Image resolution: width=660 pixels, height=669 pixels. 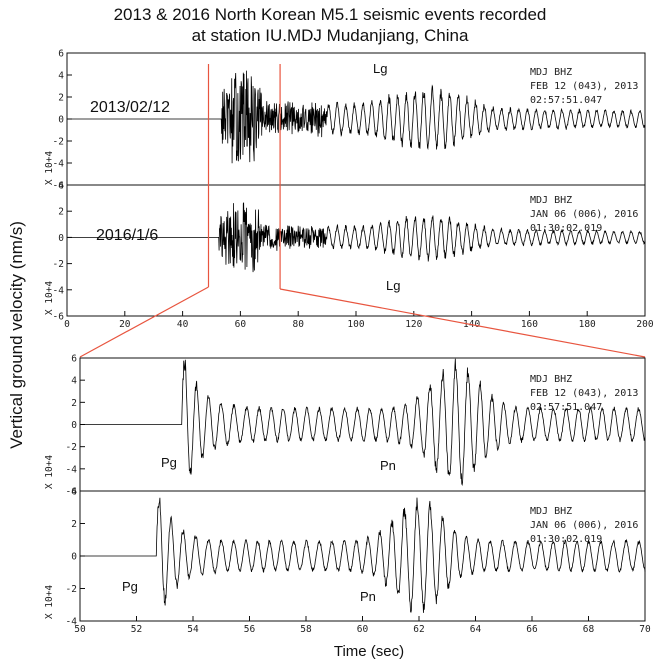 I want to click on overview-2013-ytick-label-1: 4, so click(x=61, y=76).